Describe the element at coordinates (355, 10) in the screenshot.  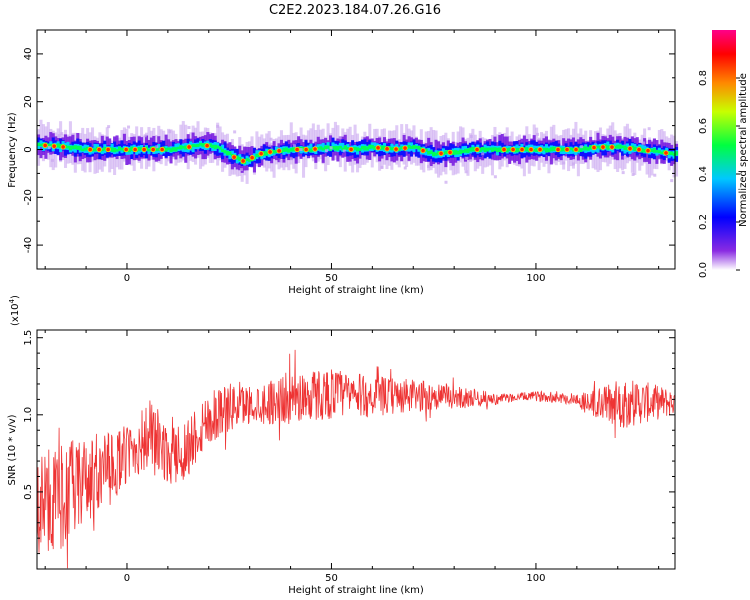
I see `chart-title: C2E2.2023.184.07.26.G16` at that location.